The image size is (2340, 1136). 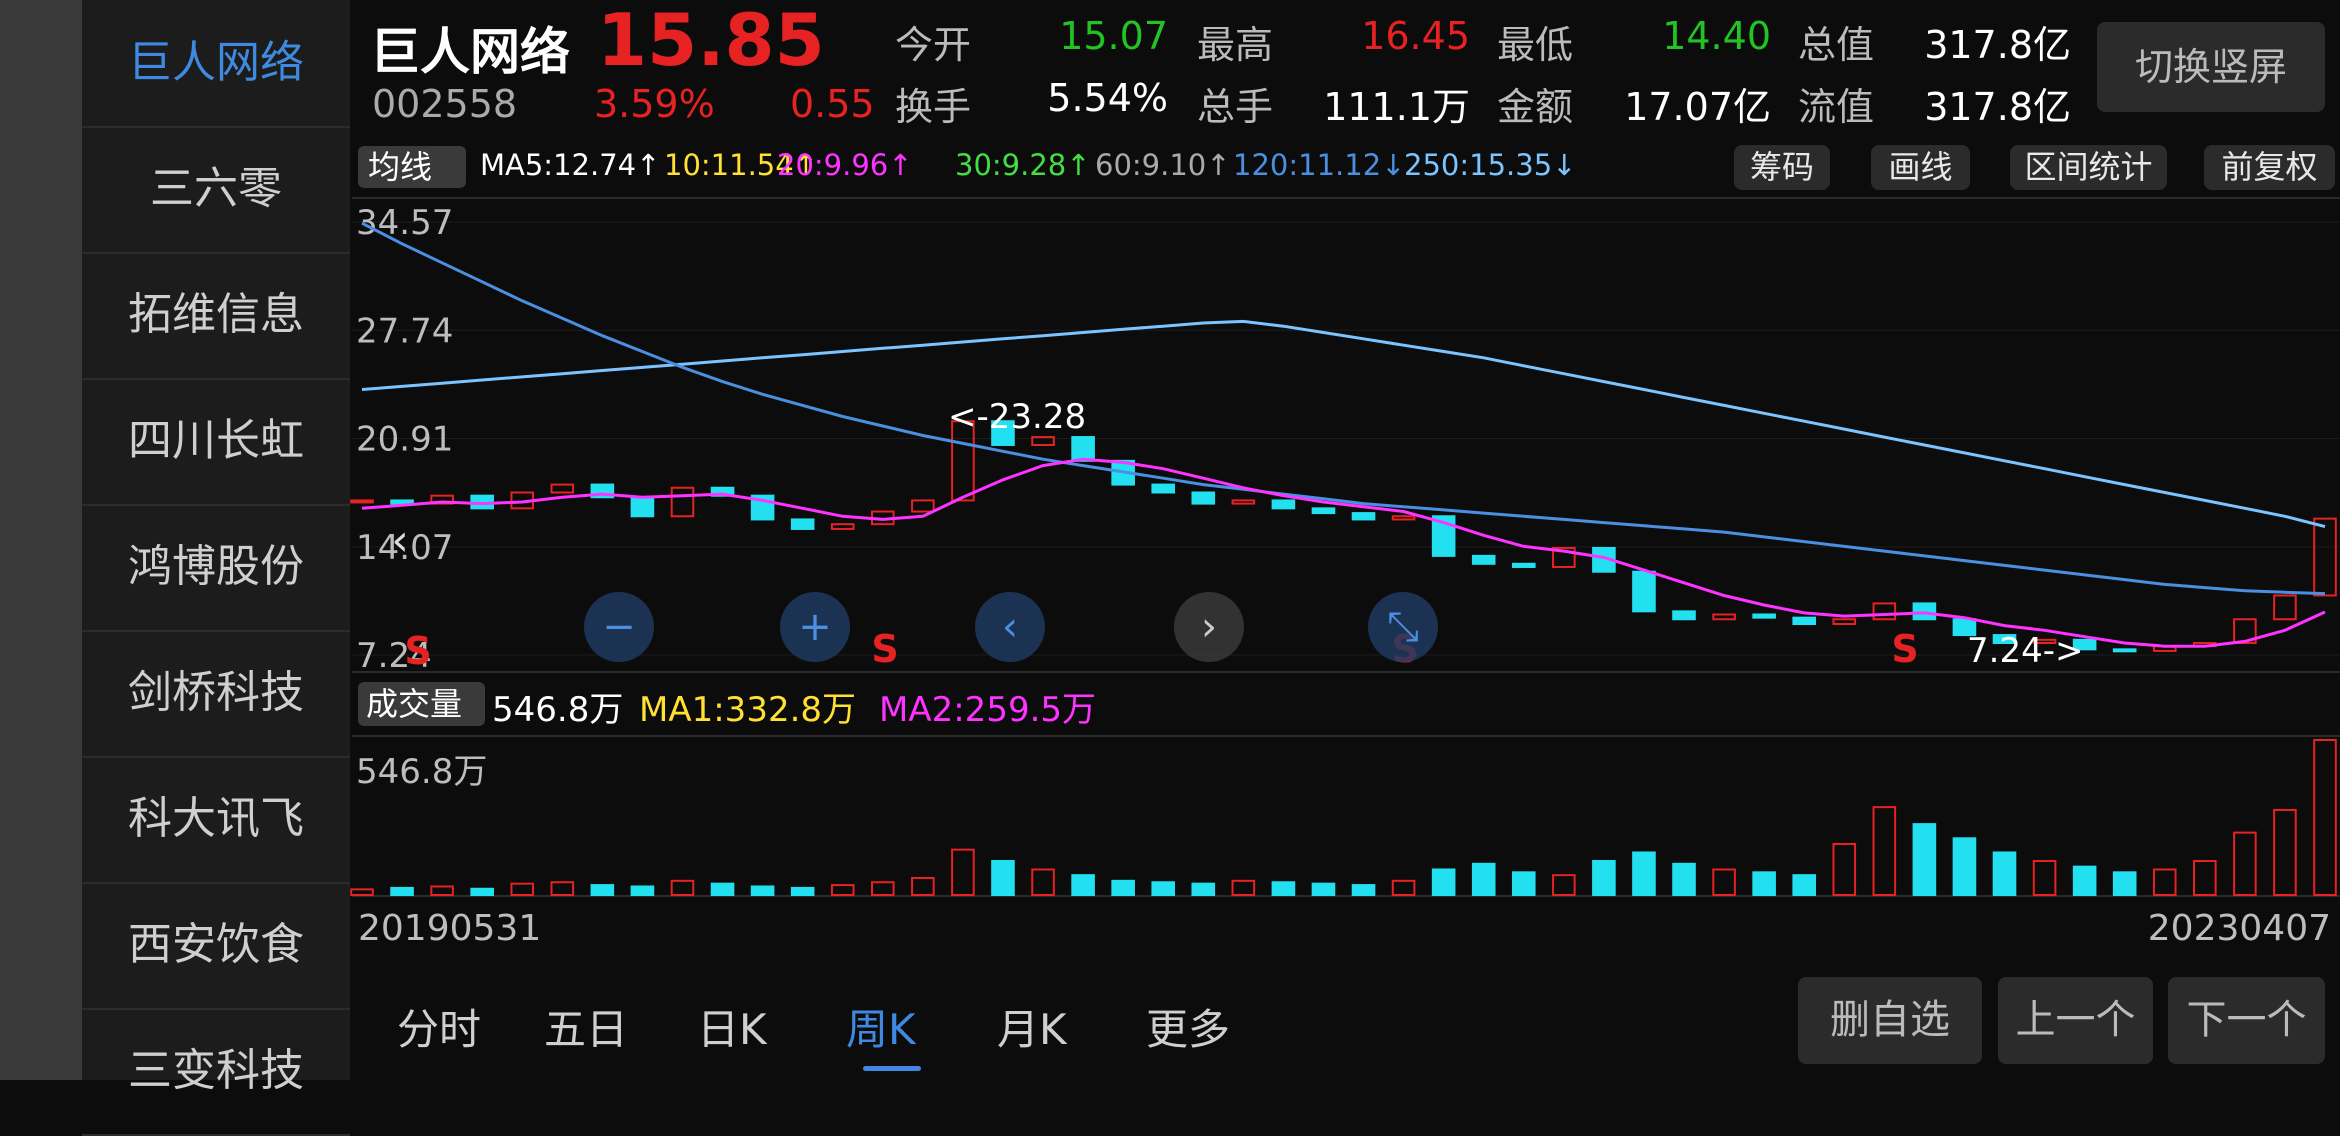 What do you see at coordinates (412, 167) in the screenshot?
I see `ma-selector: 均线` at bounding box center [412, 167].